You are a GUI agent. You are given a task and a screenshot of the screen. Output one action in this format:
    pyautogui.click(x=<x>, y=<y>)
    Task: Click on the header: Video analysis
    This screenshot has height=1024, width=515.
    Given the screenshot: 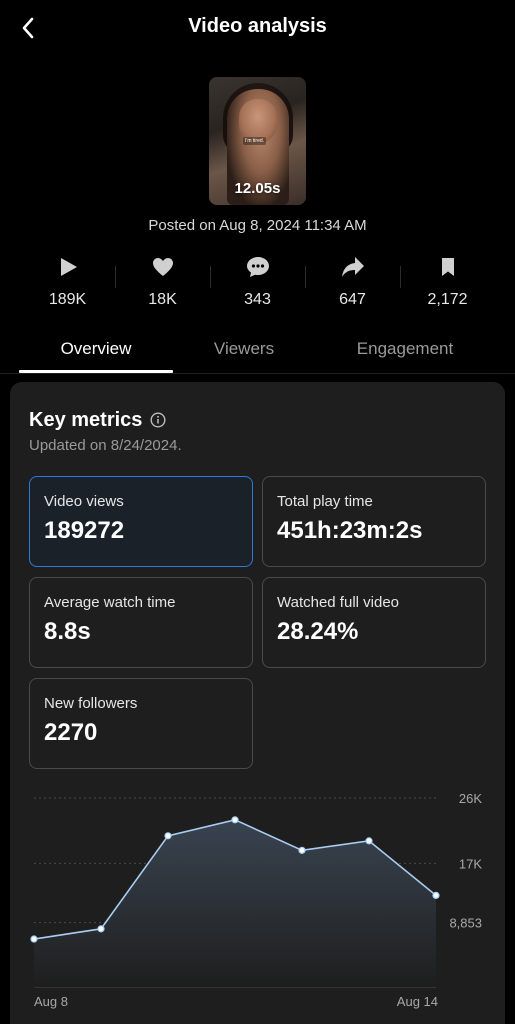 What is the action you would take?
    pyautogui.click(x=257, y=28)
    